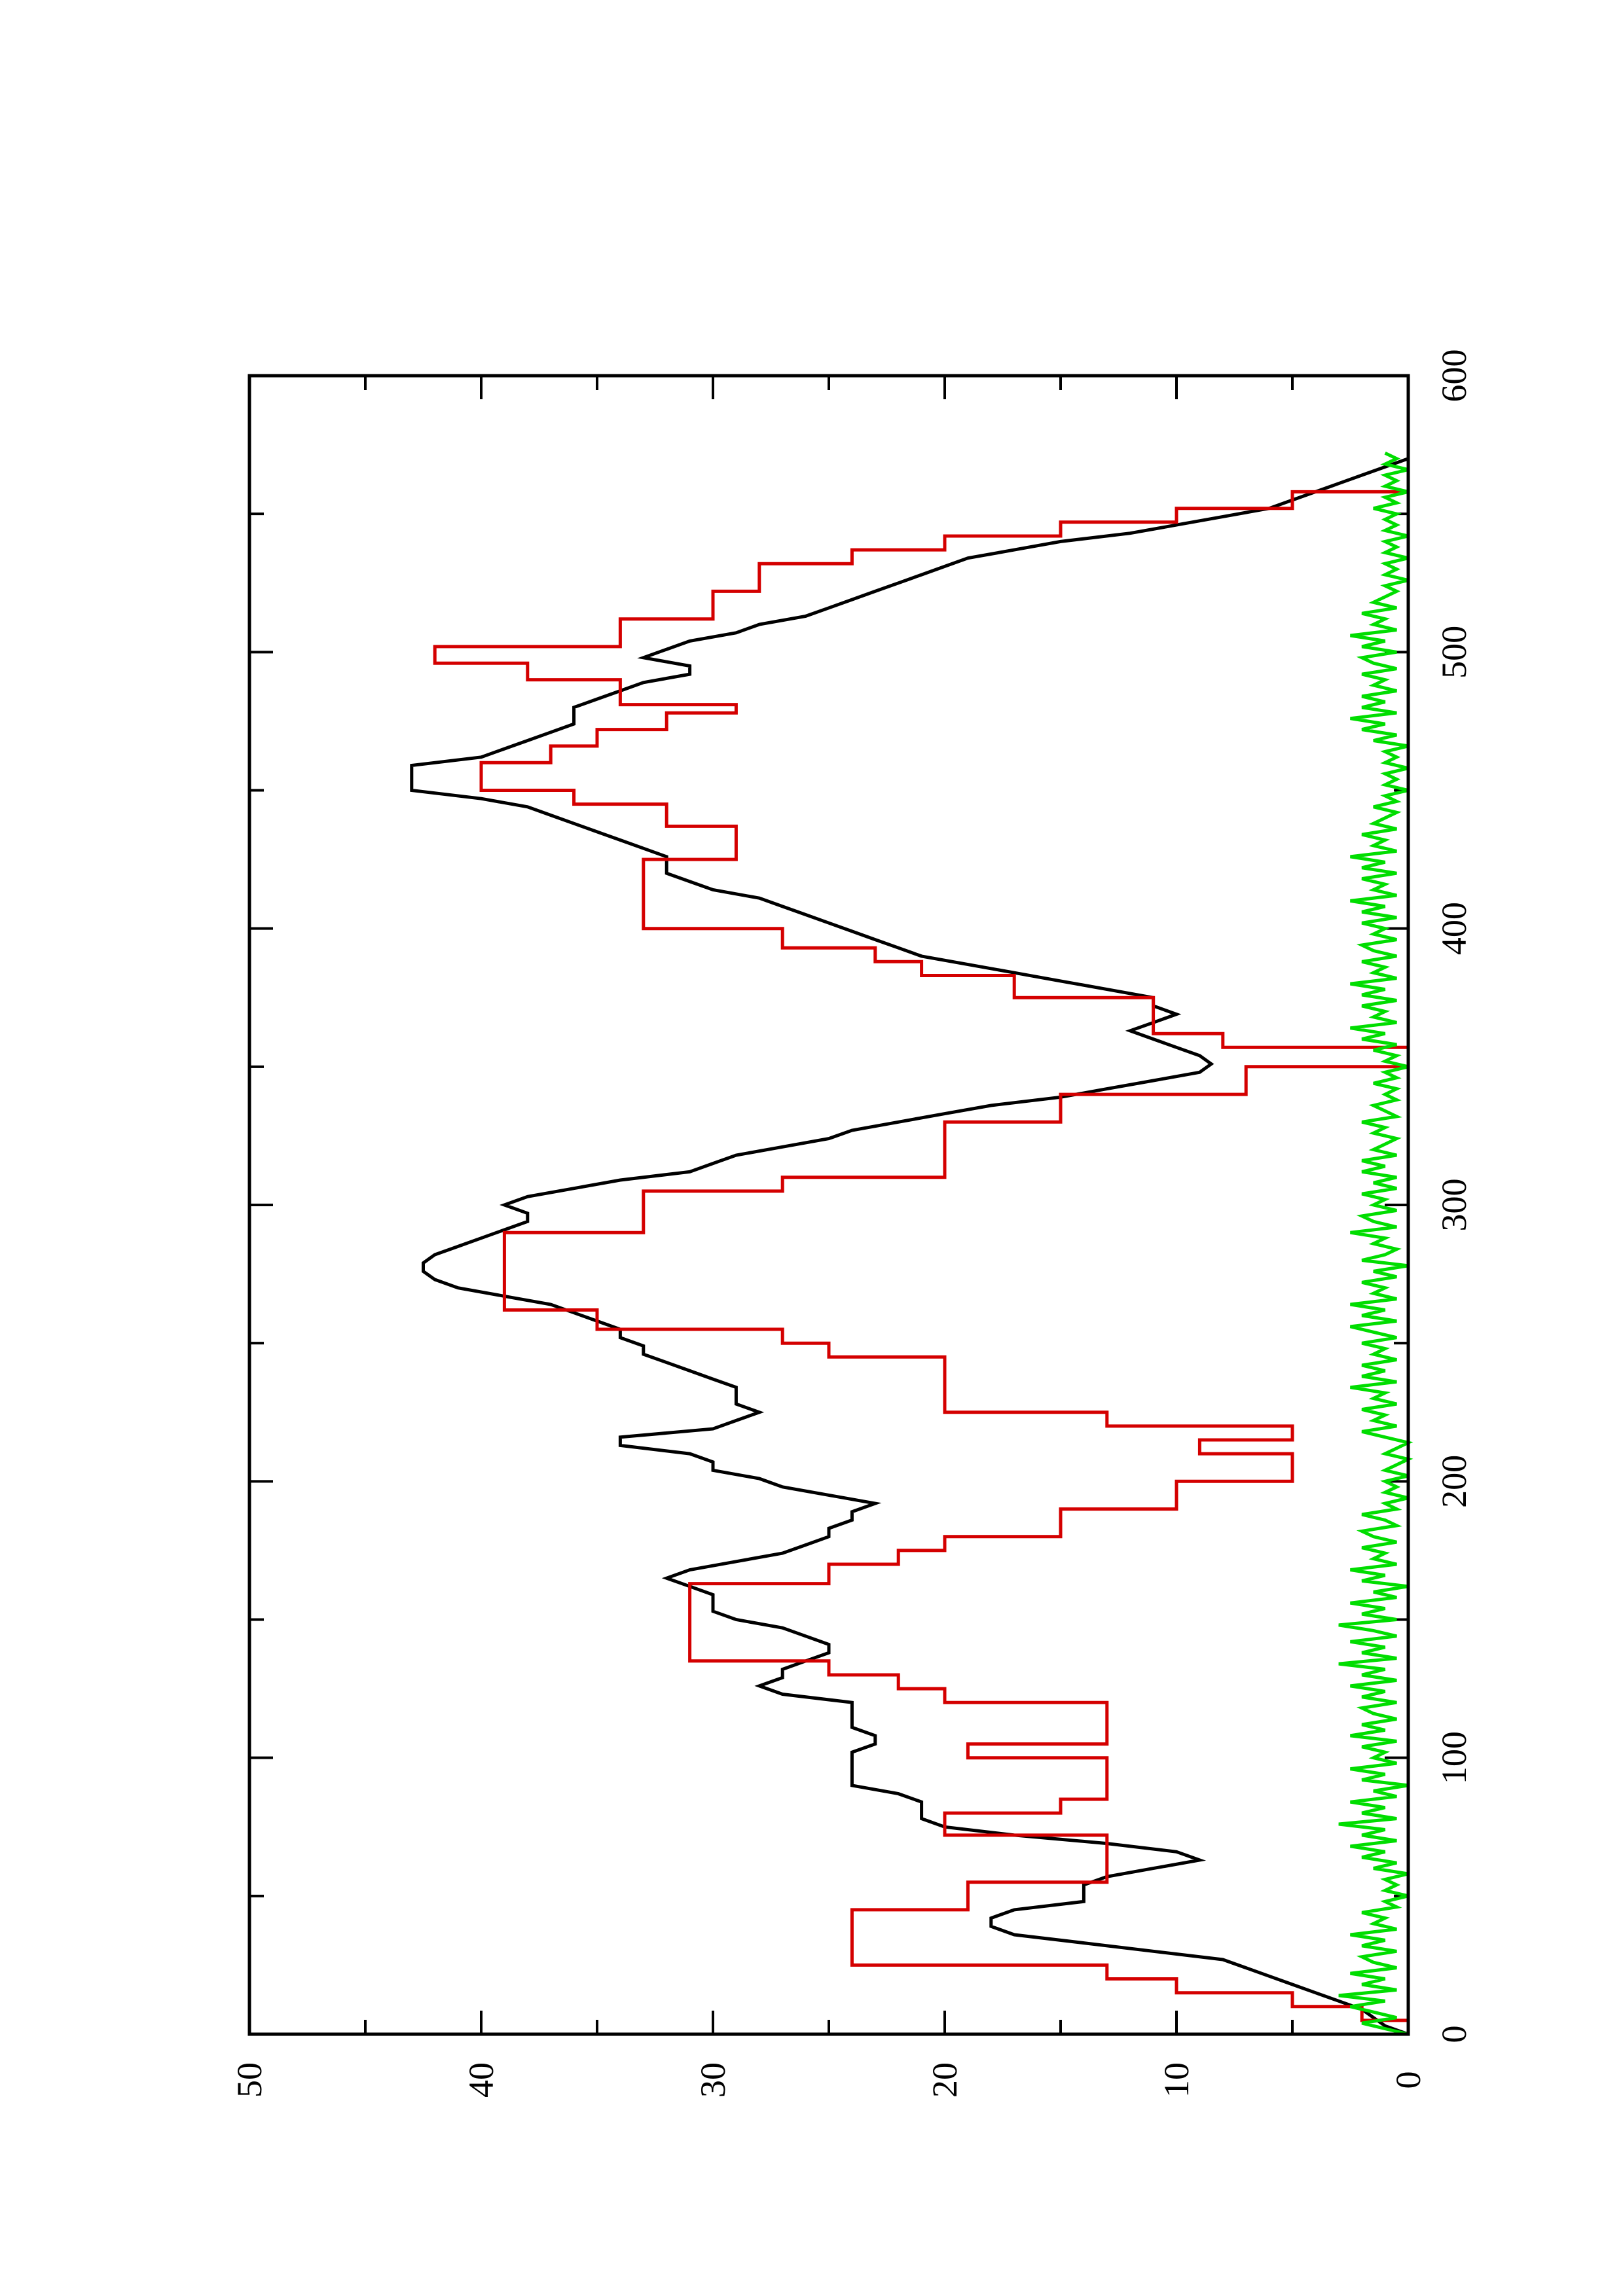 This screenshot has height=2296, width=1623. What do you see at coordinates (1454, 652) in the screenshot?
I see `x-tick-label: 500` at bounding box center [1454, 652].